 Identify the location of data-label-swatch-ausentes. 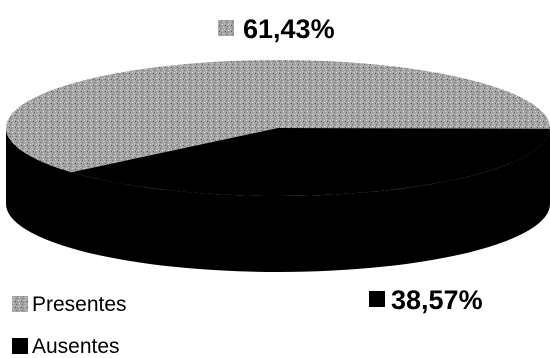
(377, 299).